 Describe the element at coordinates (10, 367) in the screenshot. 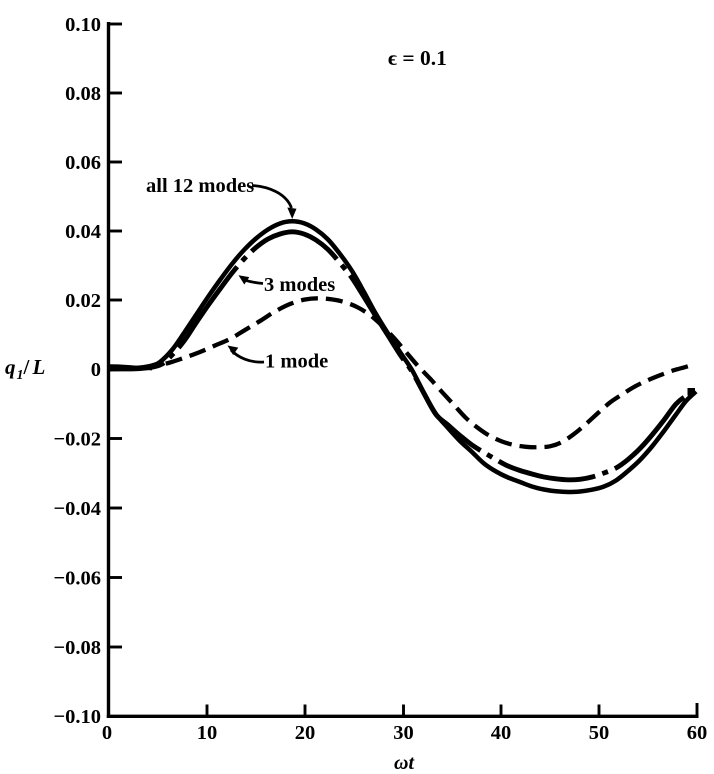

I see `svg-text: q` at that location.